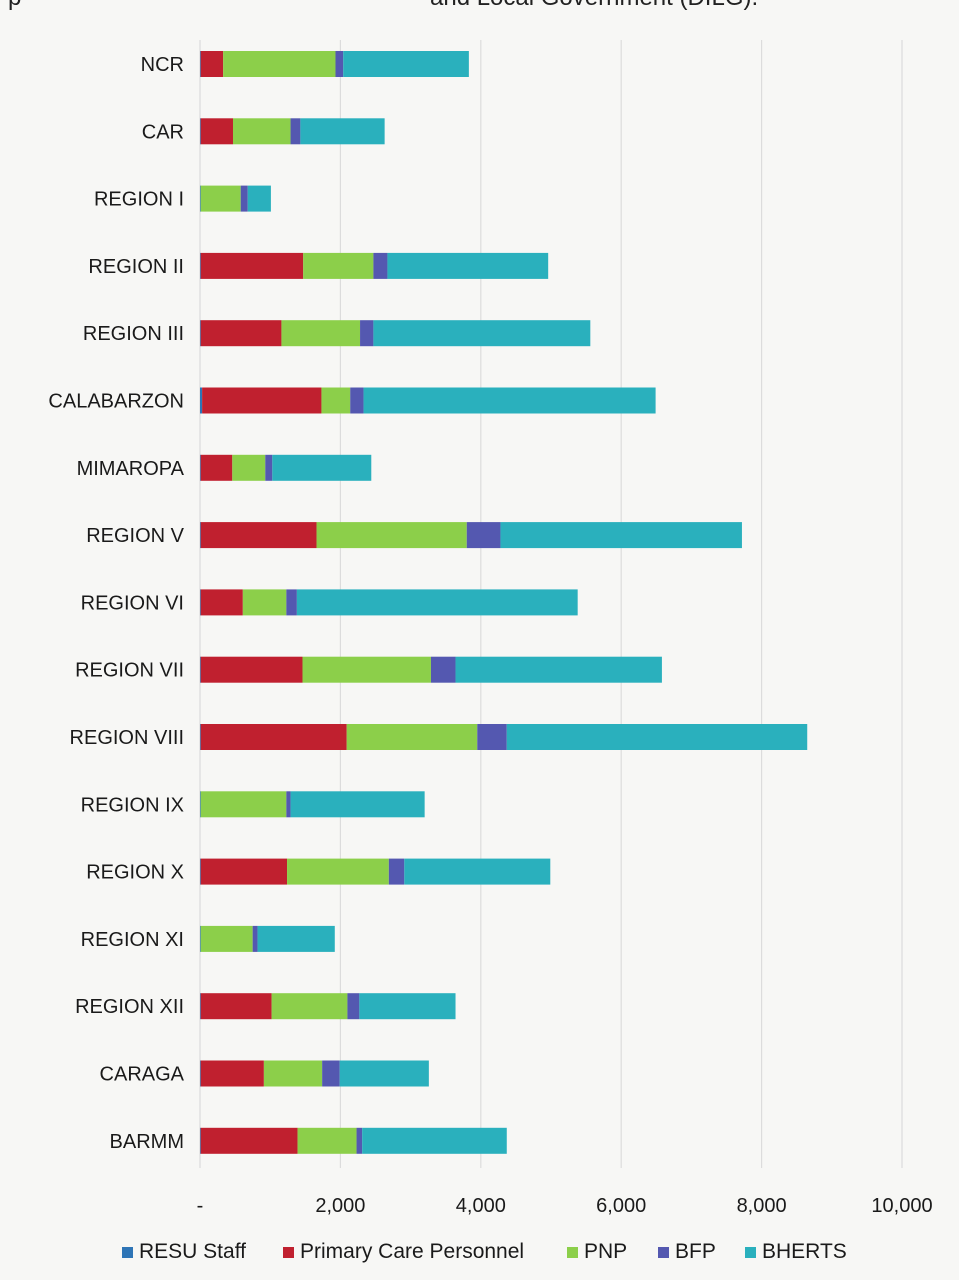 The image size is (959, 1280). I want to click on legend-label: RESU Staff, so click(192, 1251).